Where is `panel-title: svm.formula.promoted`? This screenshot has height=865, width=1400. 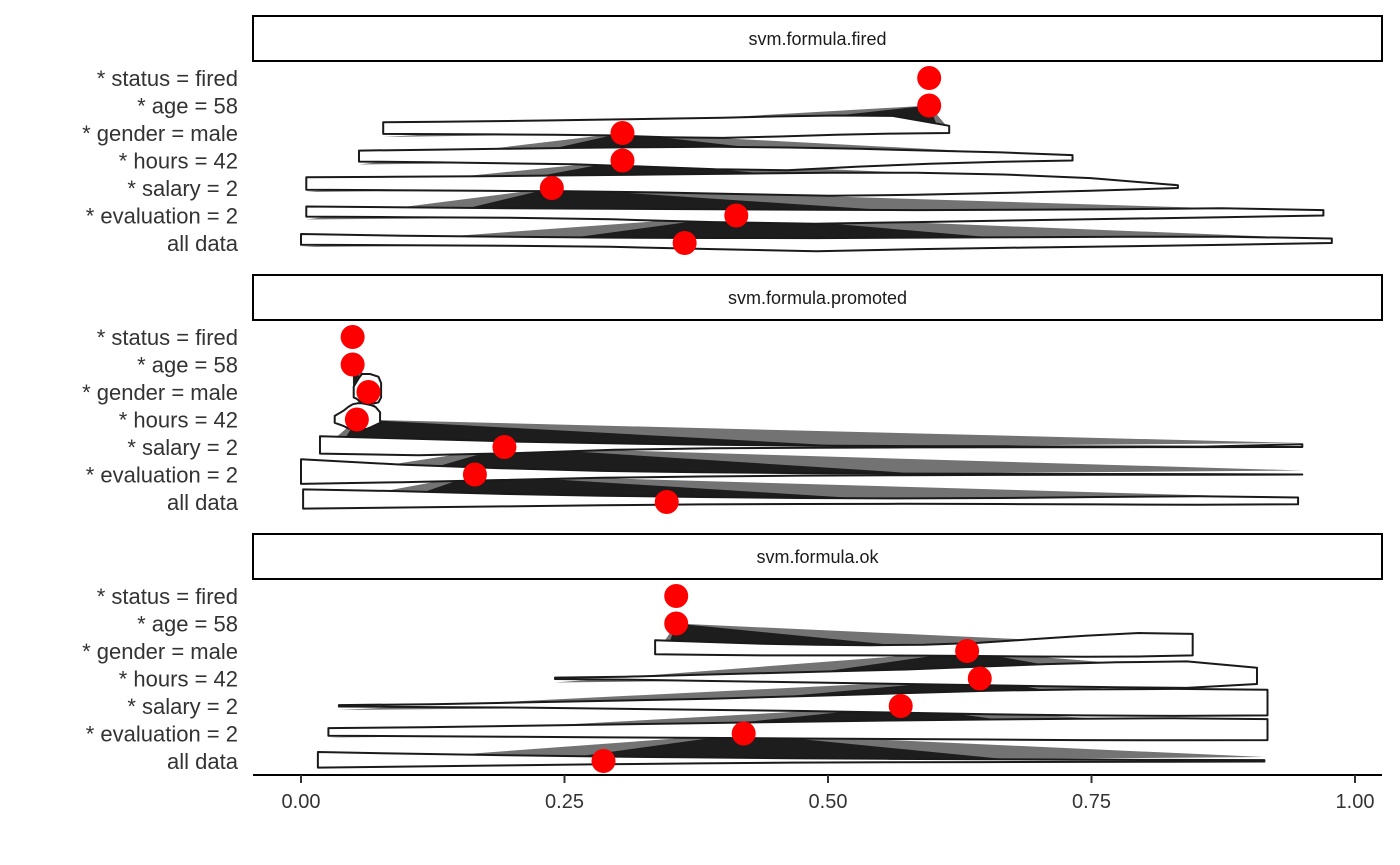 panel-title: svm.formula.promoted is located at coordinates (817, 298).